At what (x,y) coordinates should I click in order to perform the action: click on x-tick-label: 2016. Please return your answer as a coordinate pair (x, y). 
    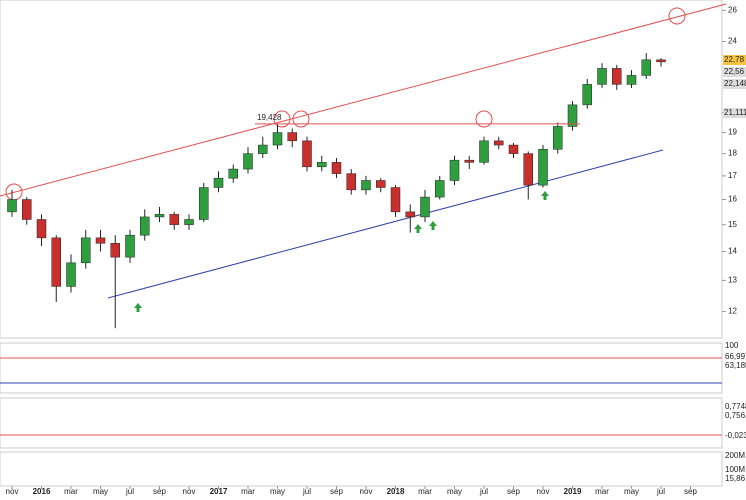
    Looking at the image, I should click on (42, 491).